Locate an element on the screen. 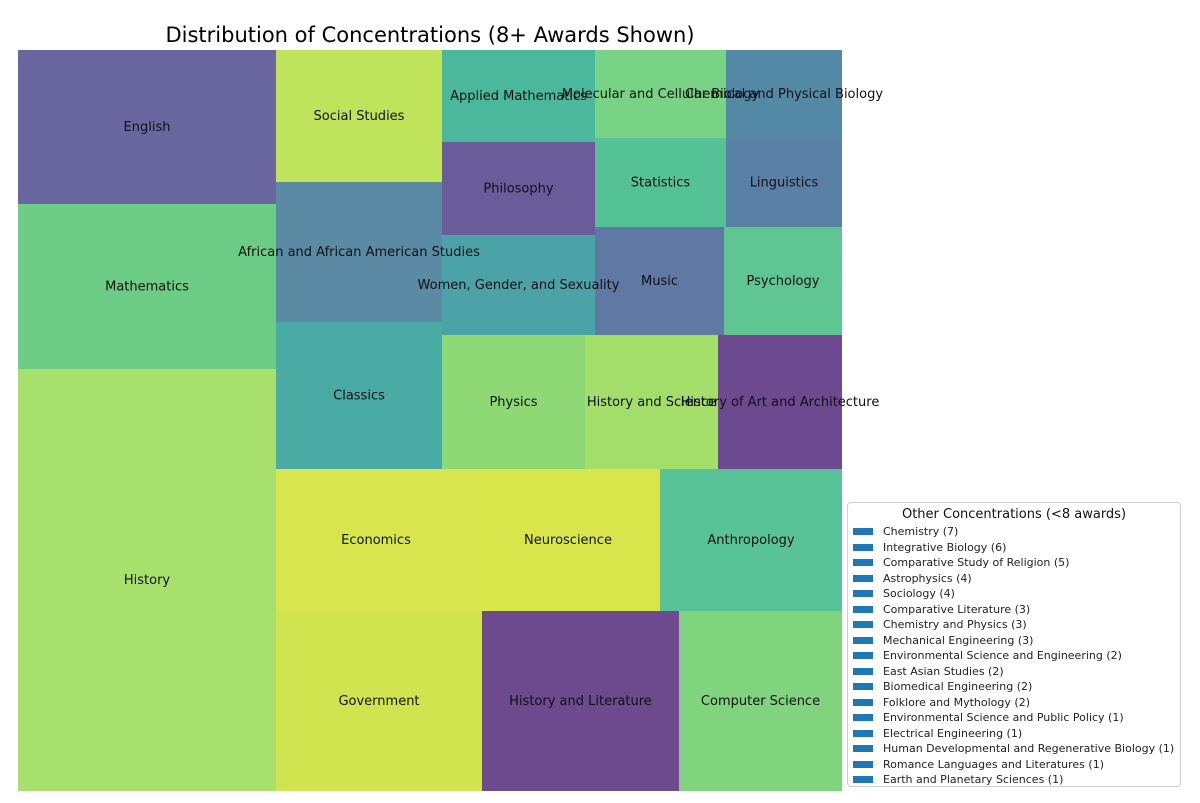 The width and height of the screenshot is (1200, 803). treemap-cell-economics is located at coordinates (376, 540).